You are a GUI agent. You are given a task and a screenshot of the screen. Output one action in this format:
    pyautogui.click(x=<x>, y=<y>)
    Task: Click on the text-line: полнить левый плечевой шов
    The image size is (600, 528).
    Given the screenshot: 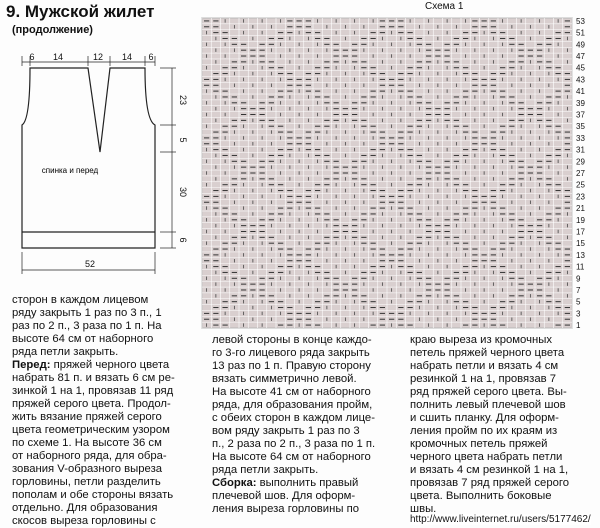 What is the action you would take?
    pyautogui.click(x=488, y=405)
    